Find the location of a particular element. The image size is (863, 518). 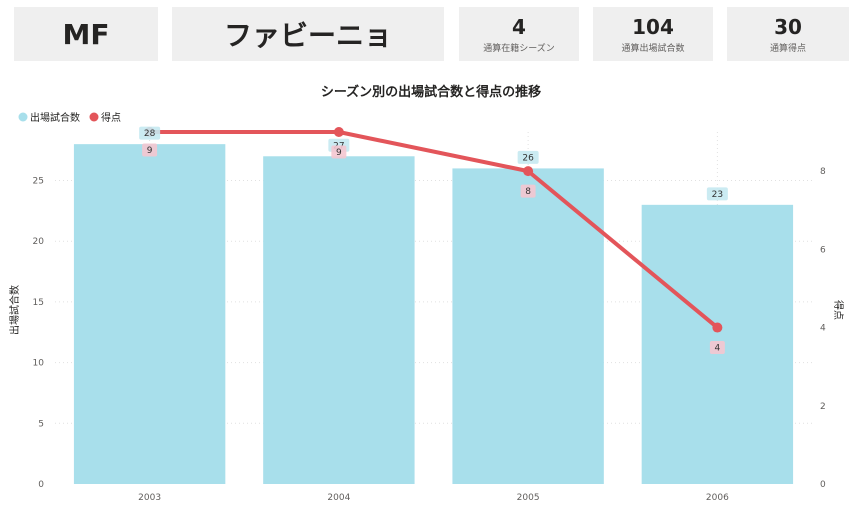

seasons-value: 4 is located at coordinates (519, 26).